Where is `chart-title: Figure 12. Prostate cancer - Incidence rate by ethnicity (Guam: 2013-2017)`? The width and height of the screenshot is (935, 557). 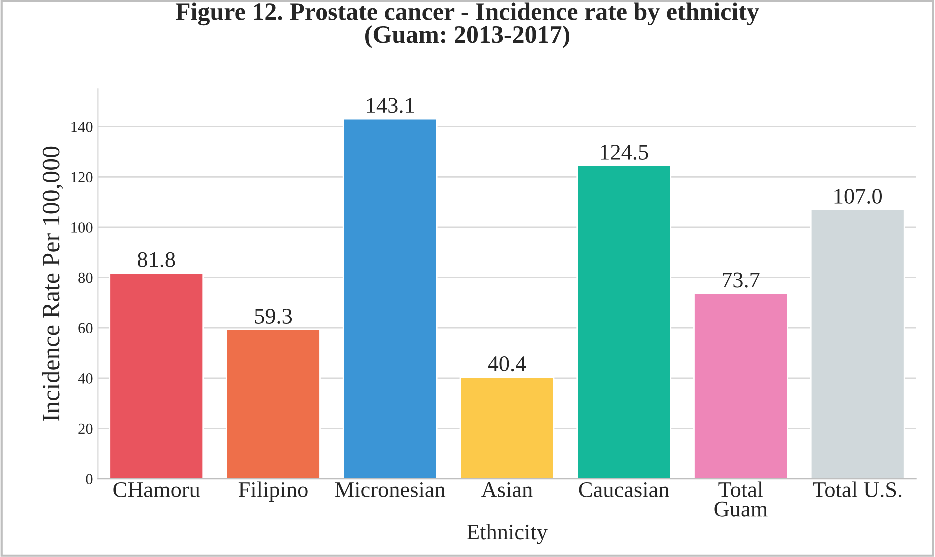 chart-title: Figure 12. Prostate cancer - Incidence rate by ethnicity (Guam: 2013-2017) is located at coordinates (468, 25).